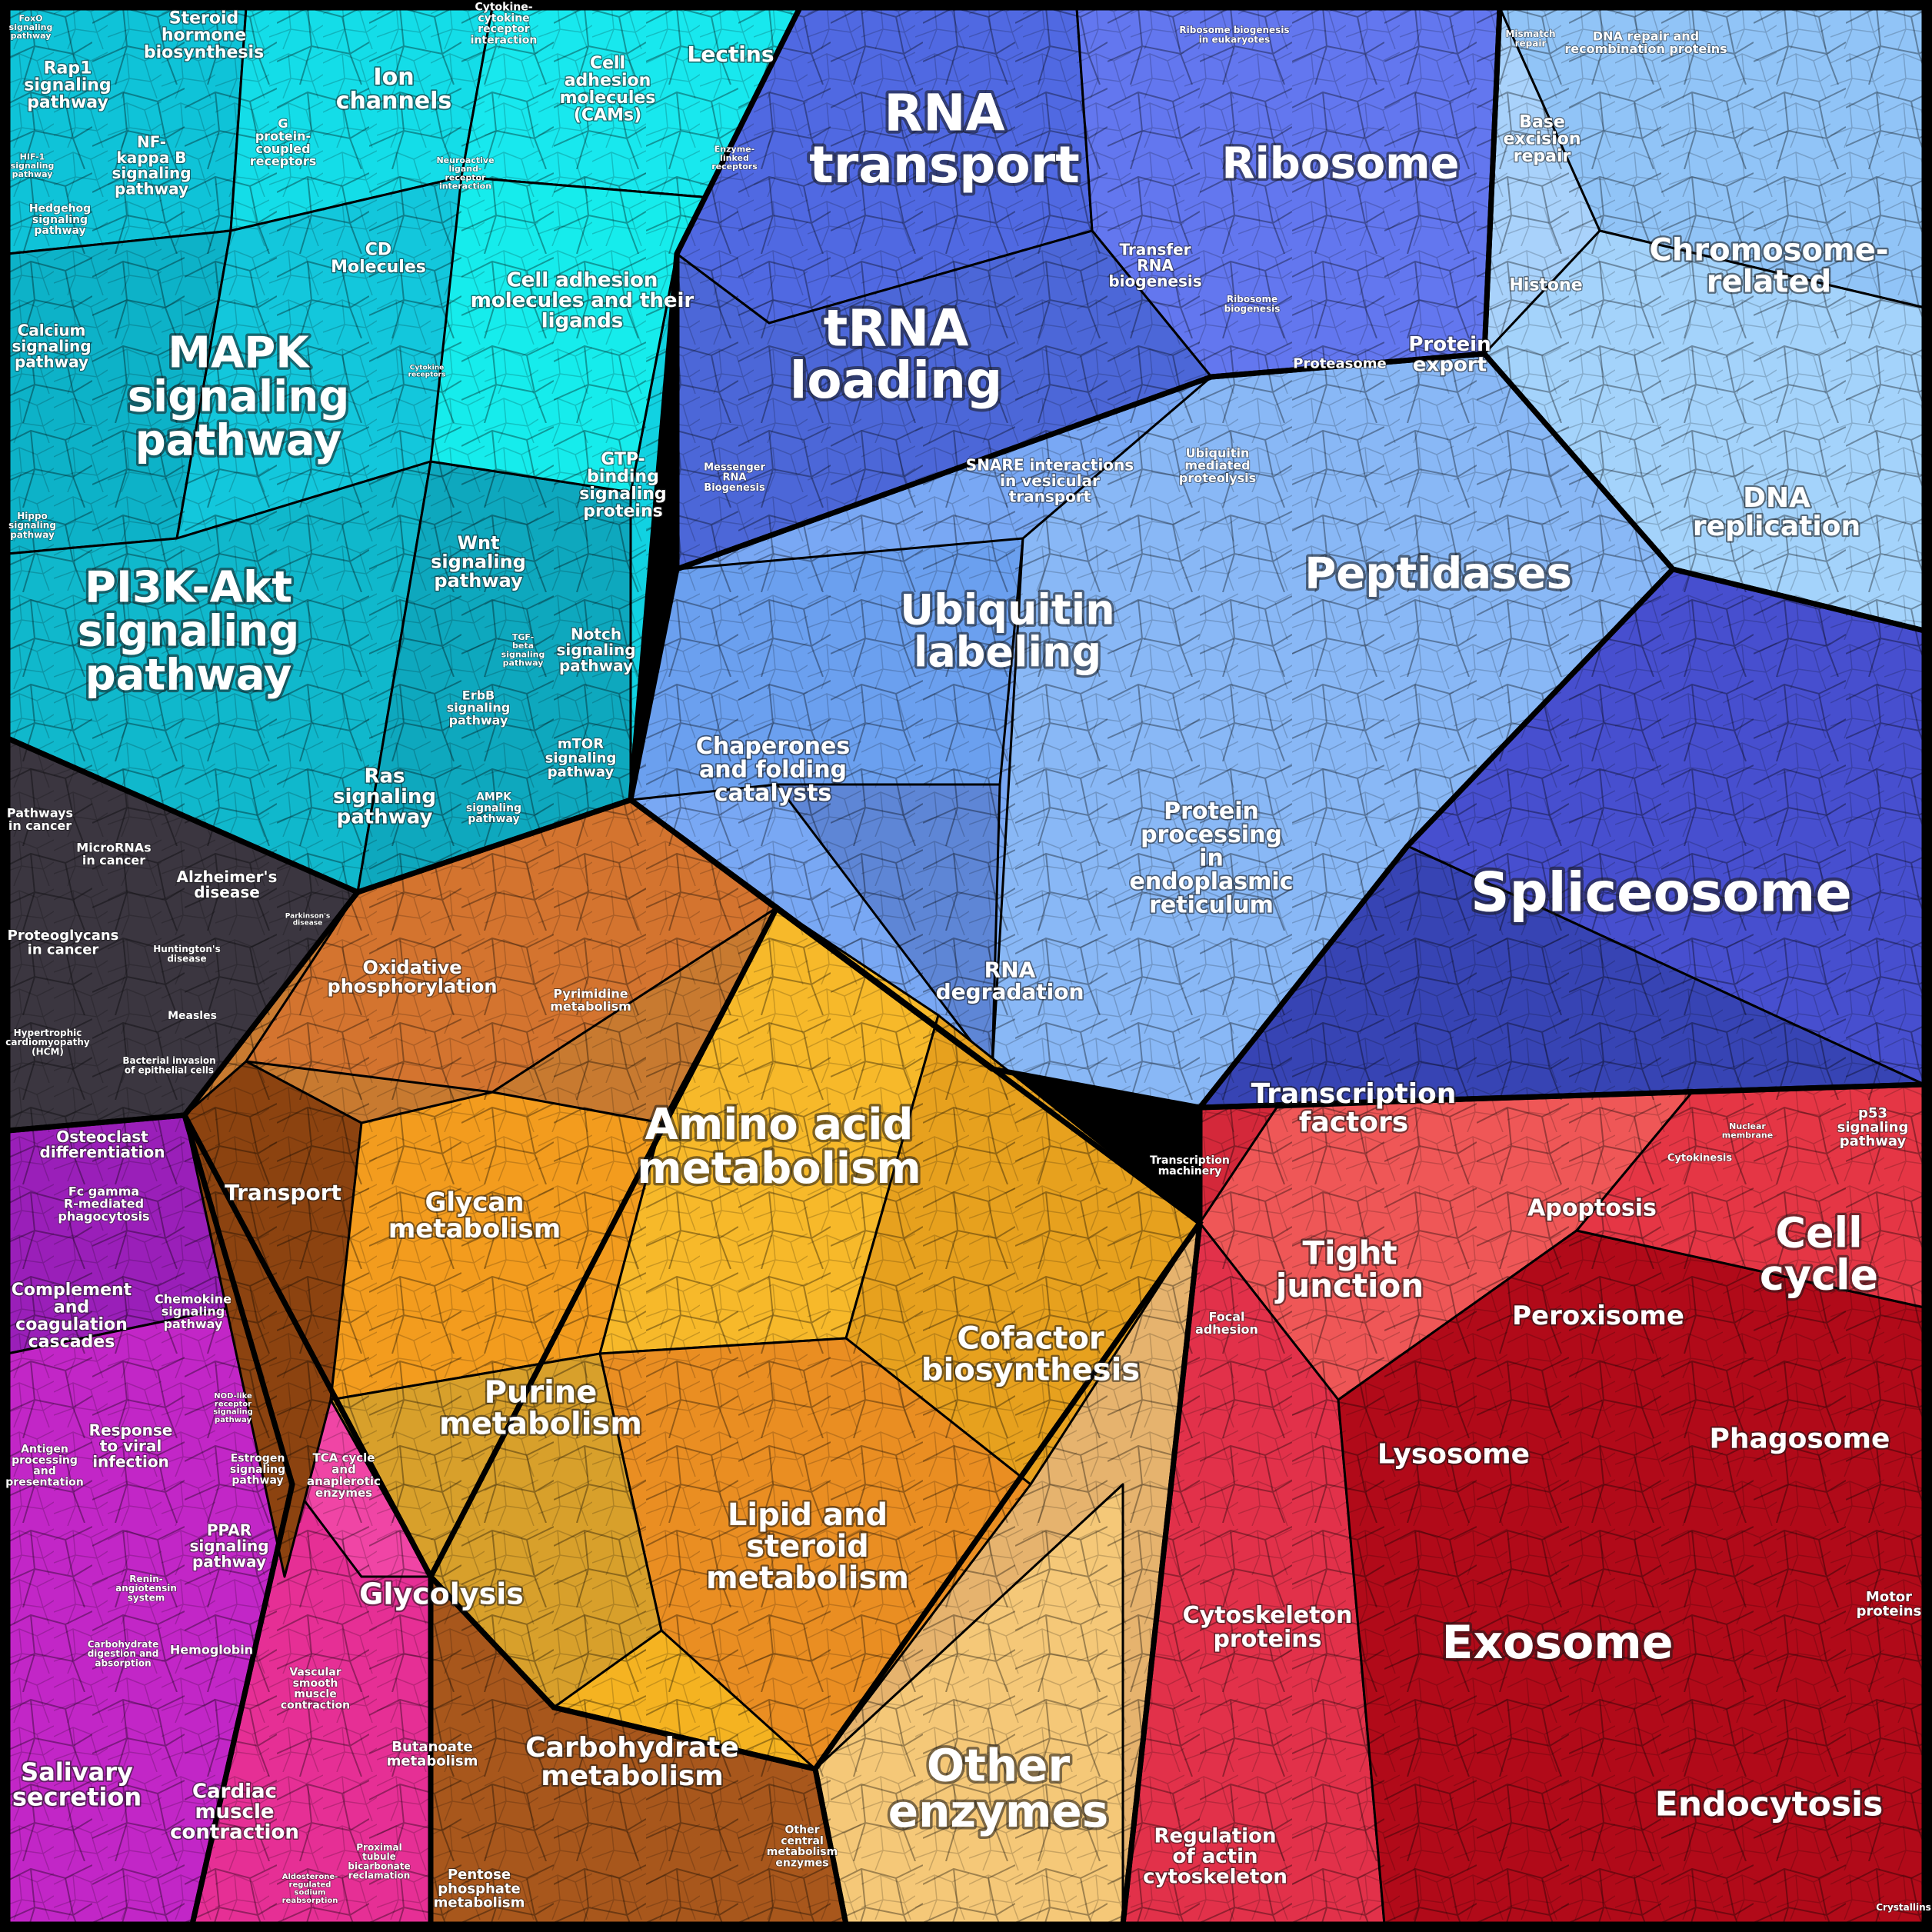 This screenshot has height=1932, width=1932. I want to click on label-rna-degradation: RNA degradation, so click(1010, 981).